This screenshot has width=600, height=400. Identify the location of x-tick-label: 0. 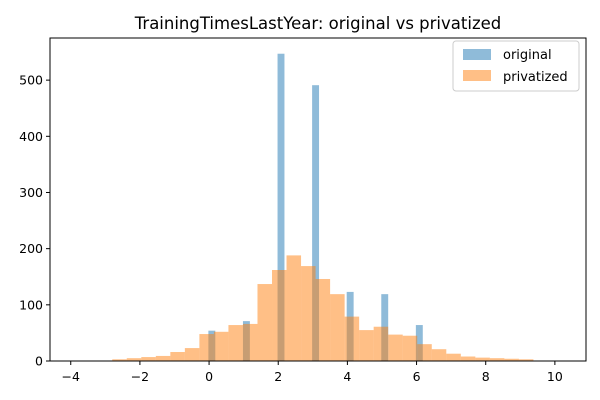
(209, 376).